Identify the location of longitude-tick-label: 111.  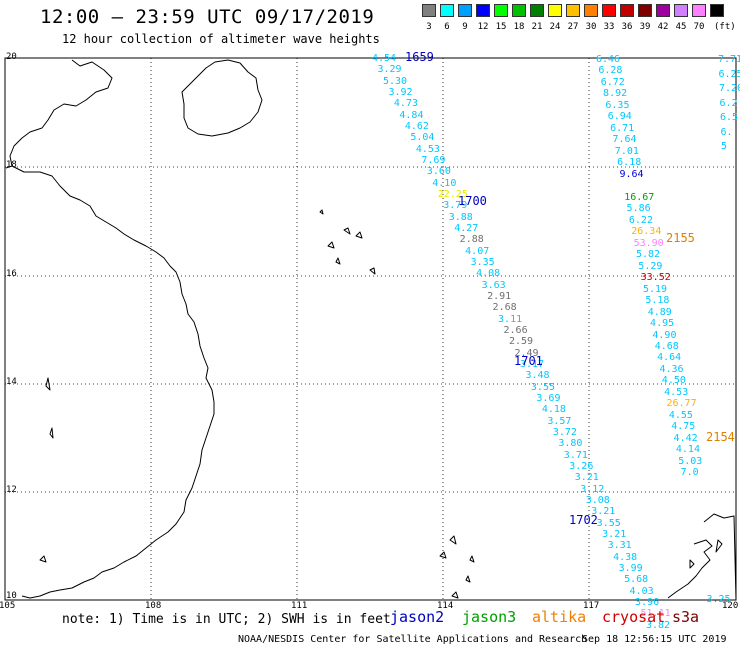
(299, 606).